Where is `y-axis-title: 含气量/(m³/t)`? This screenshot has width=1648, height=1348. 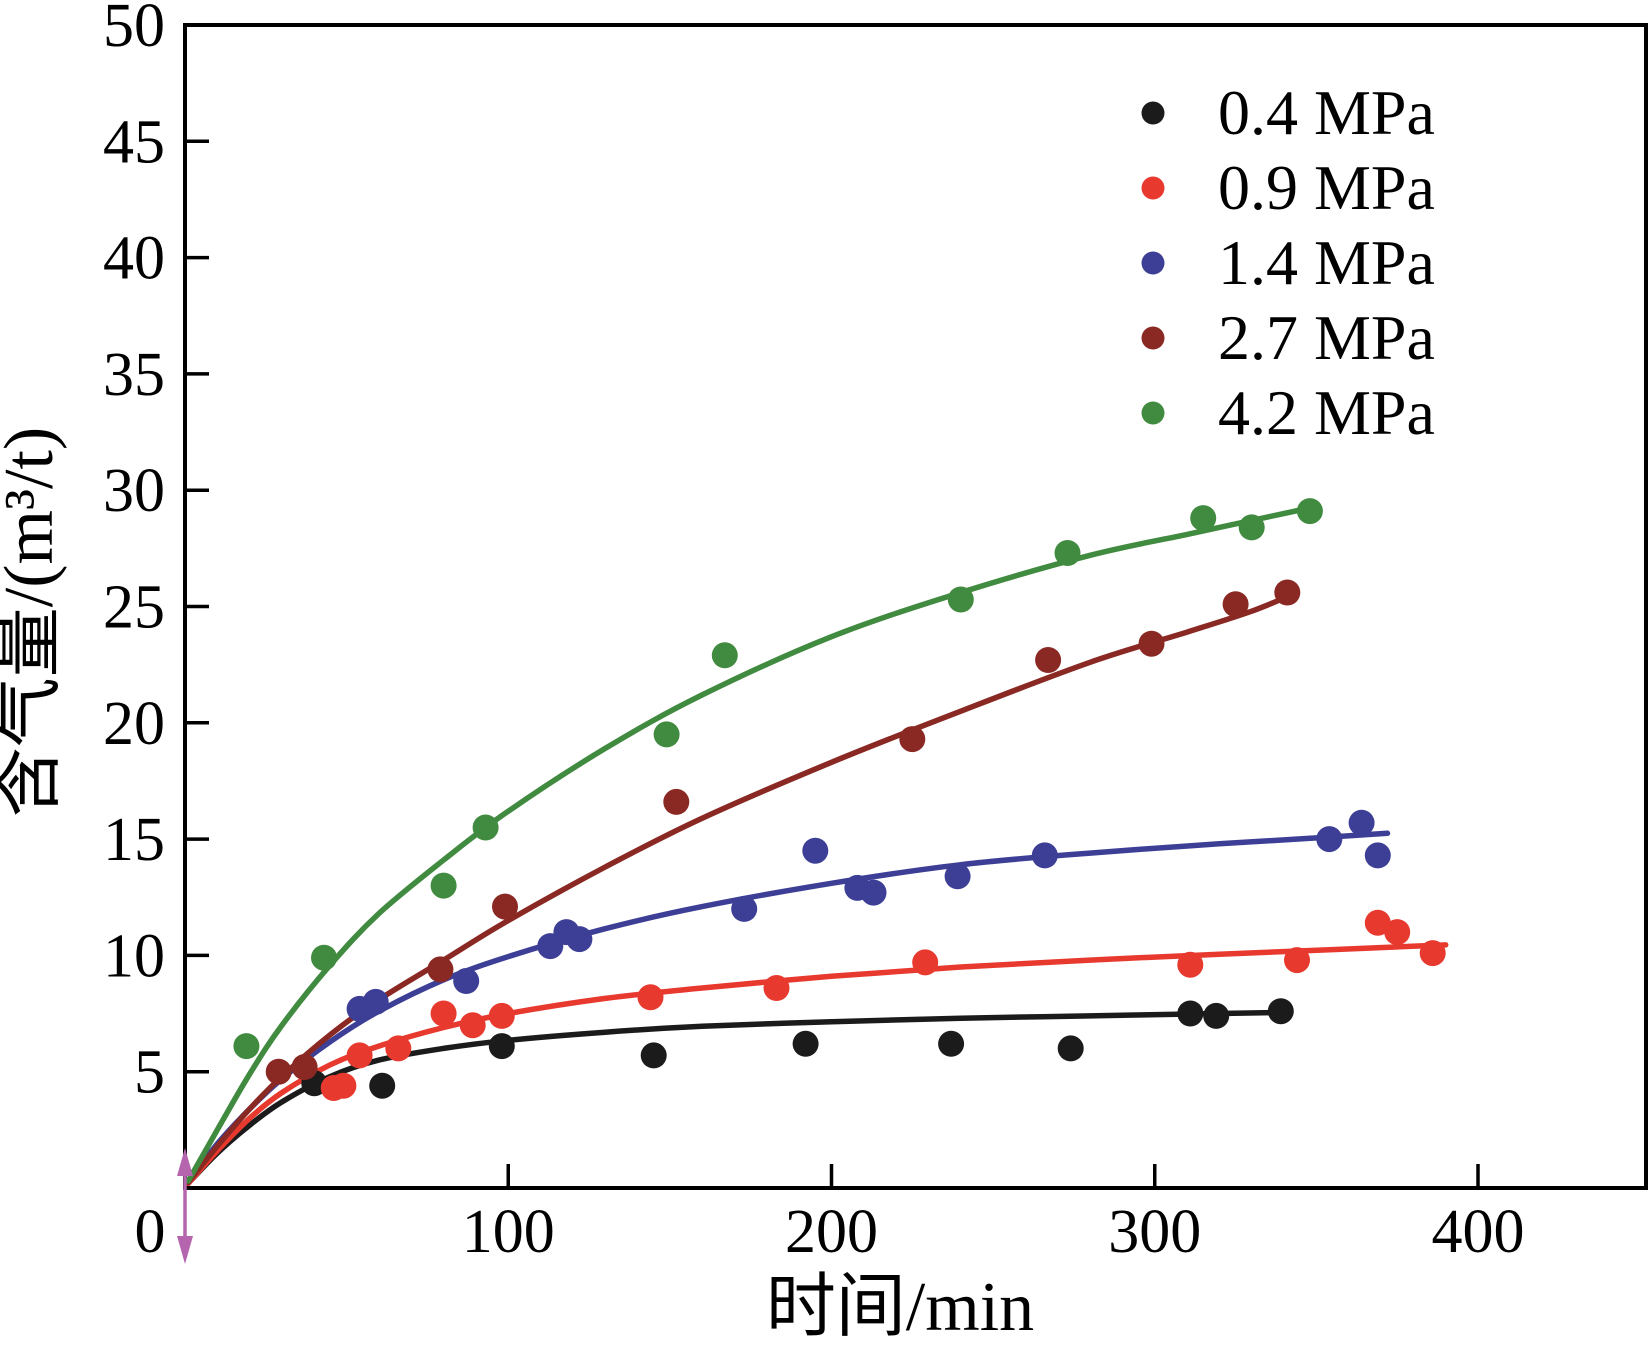 y-axis-title: 含气量/(m³/t) is located at coordinates (34, 622).